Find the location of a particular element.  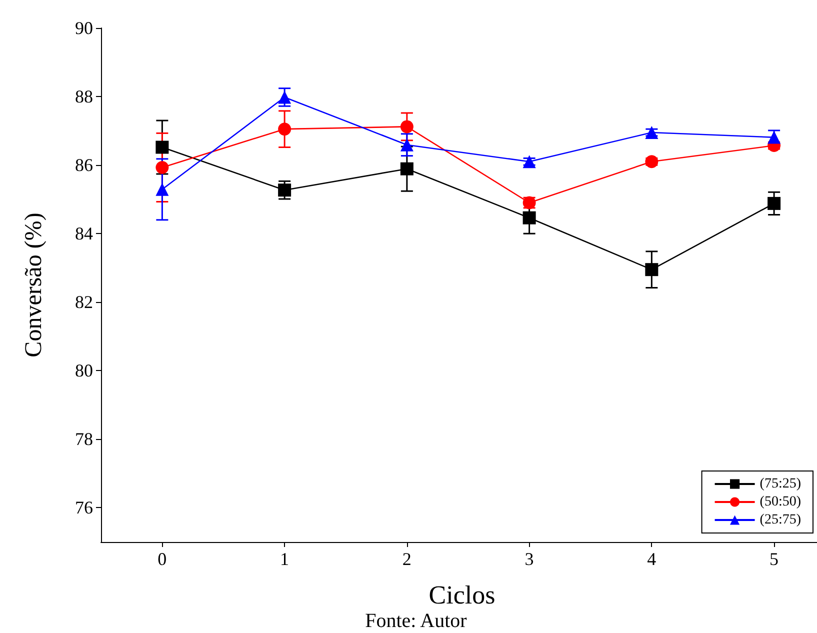

x-tick-label: 5 is located at coordinates (774, 559).